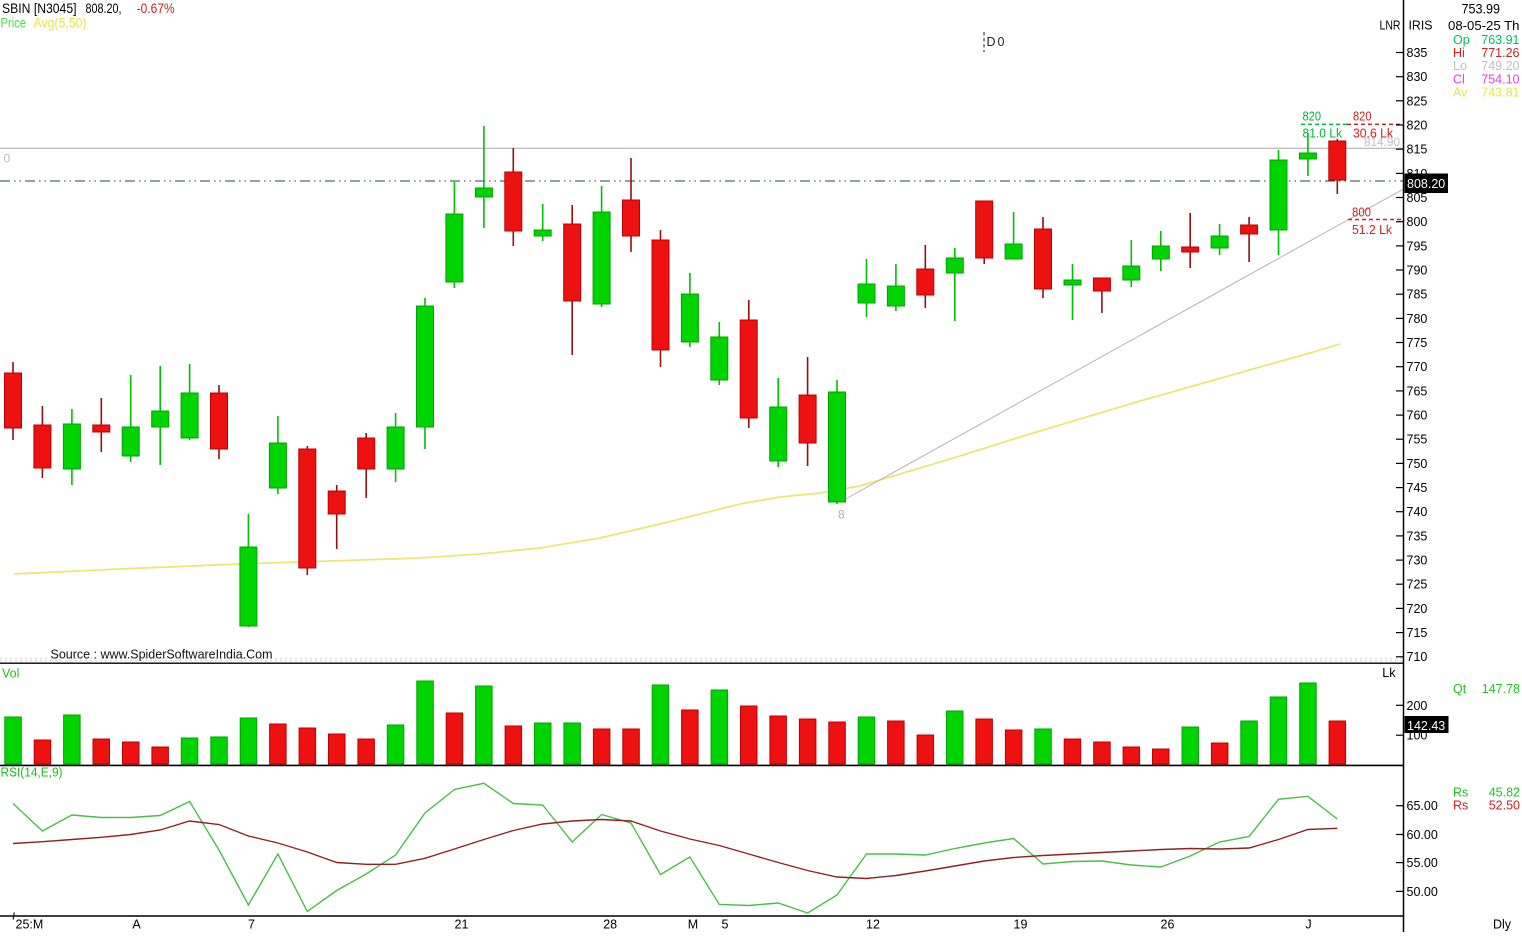  I want to click on svg-text: Av, so click(1460, 92).